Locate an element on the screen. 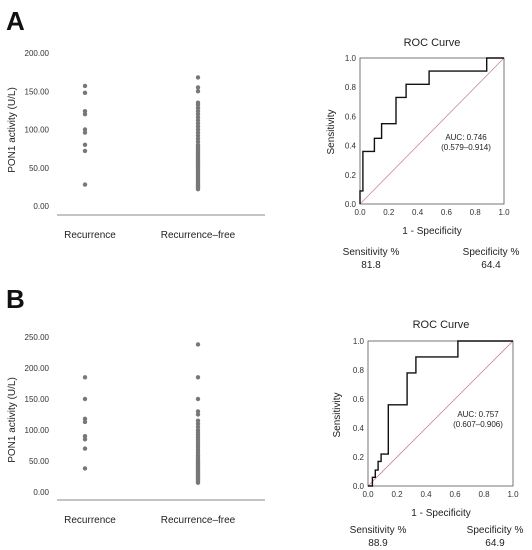 This screenshot has width=532, height=550. roc-a-auc: AUC: 0.746 is located at coordinates (466, 137).